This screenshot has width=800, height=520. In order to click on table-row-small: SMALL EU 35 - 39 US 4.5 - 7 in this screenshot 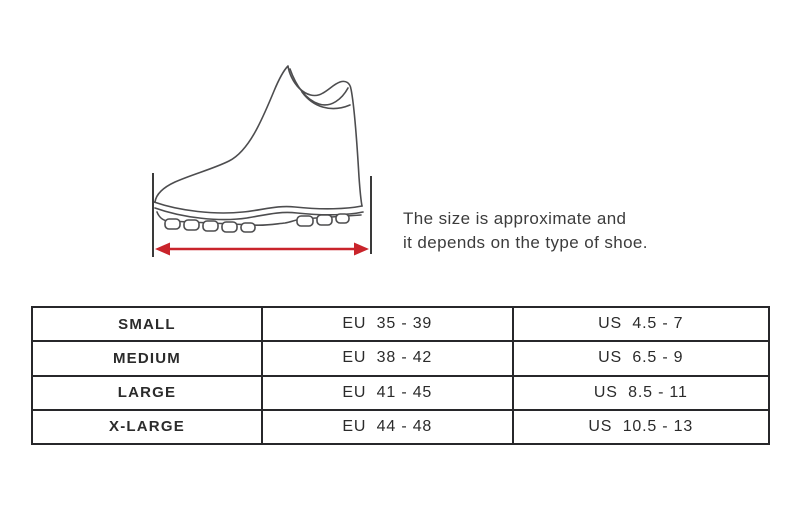, I will do `click(401, 324)`.